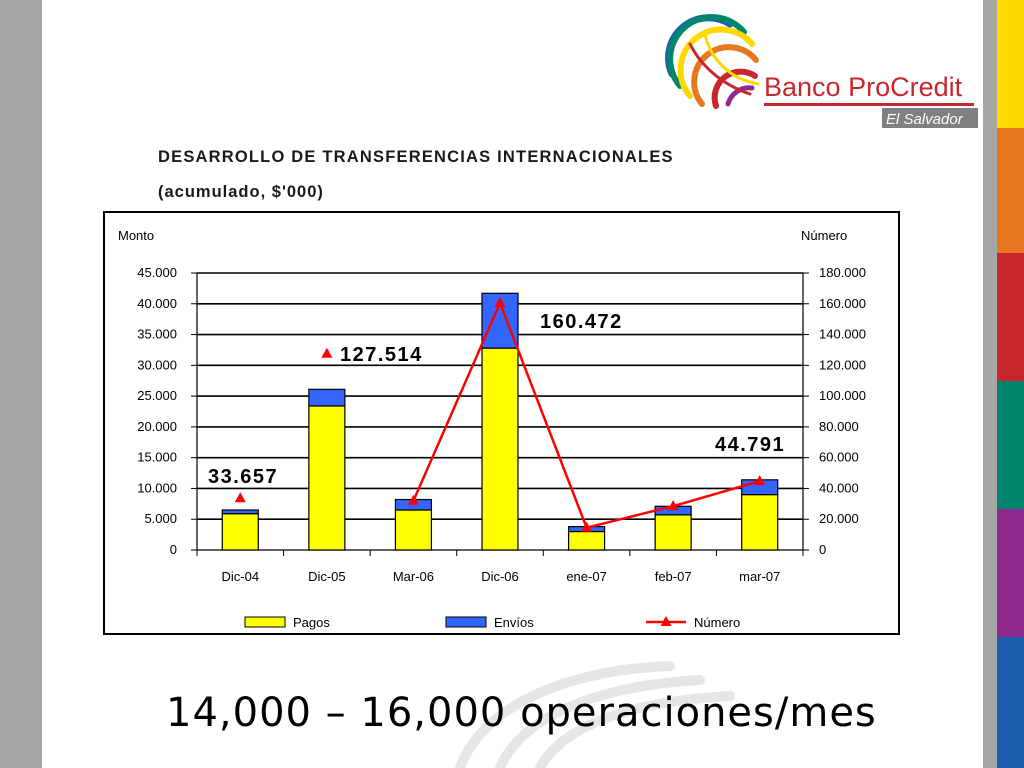 The height and width of the screenshot is (768, 1024). What do you see at coordinates (157, 303) in the screenshot?
I see `y-tick-label: 40.000` at bounding box center [157, 303].